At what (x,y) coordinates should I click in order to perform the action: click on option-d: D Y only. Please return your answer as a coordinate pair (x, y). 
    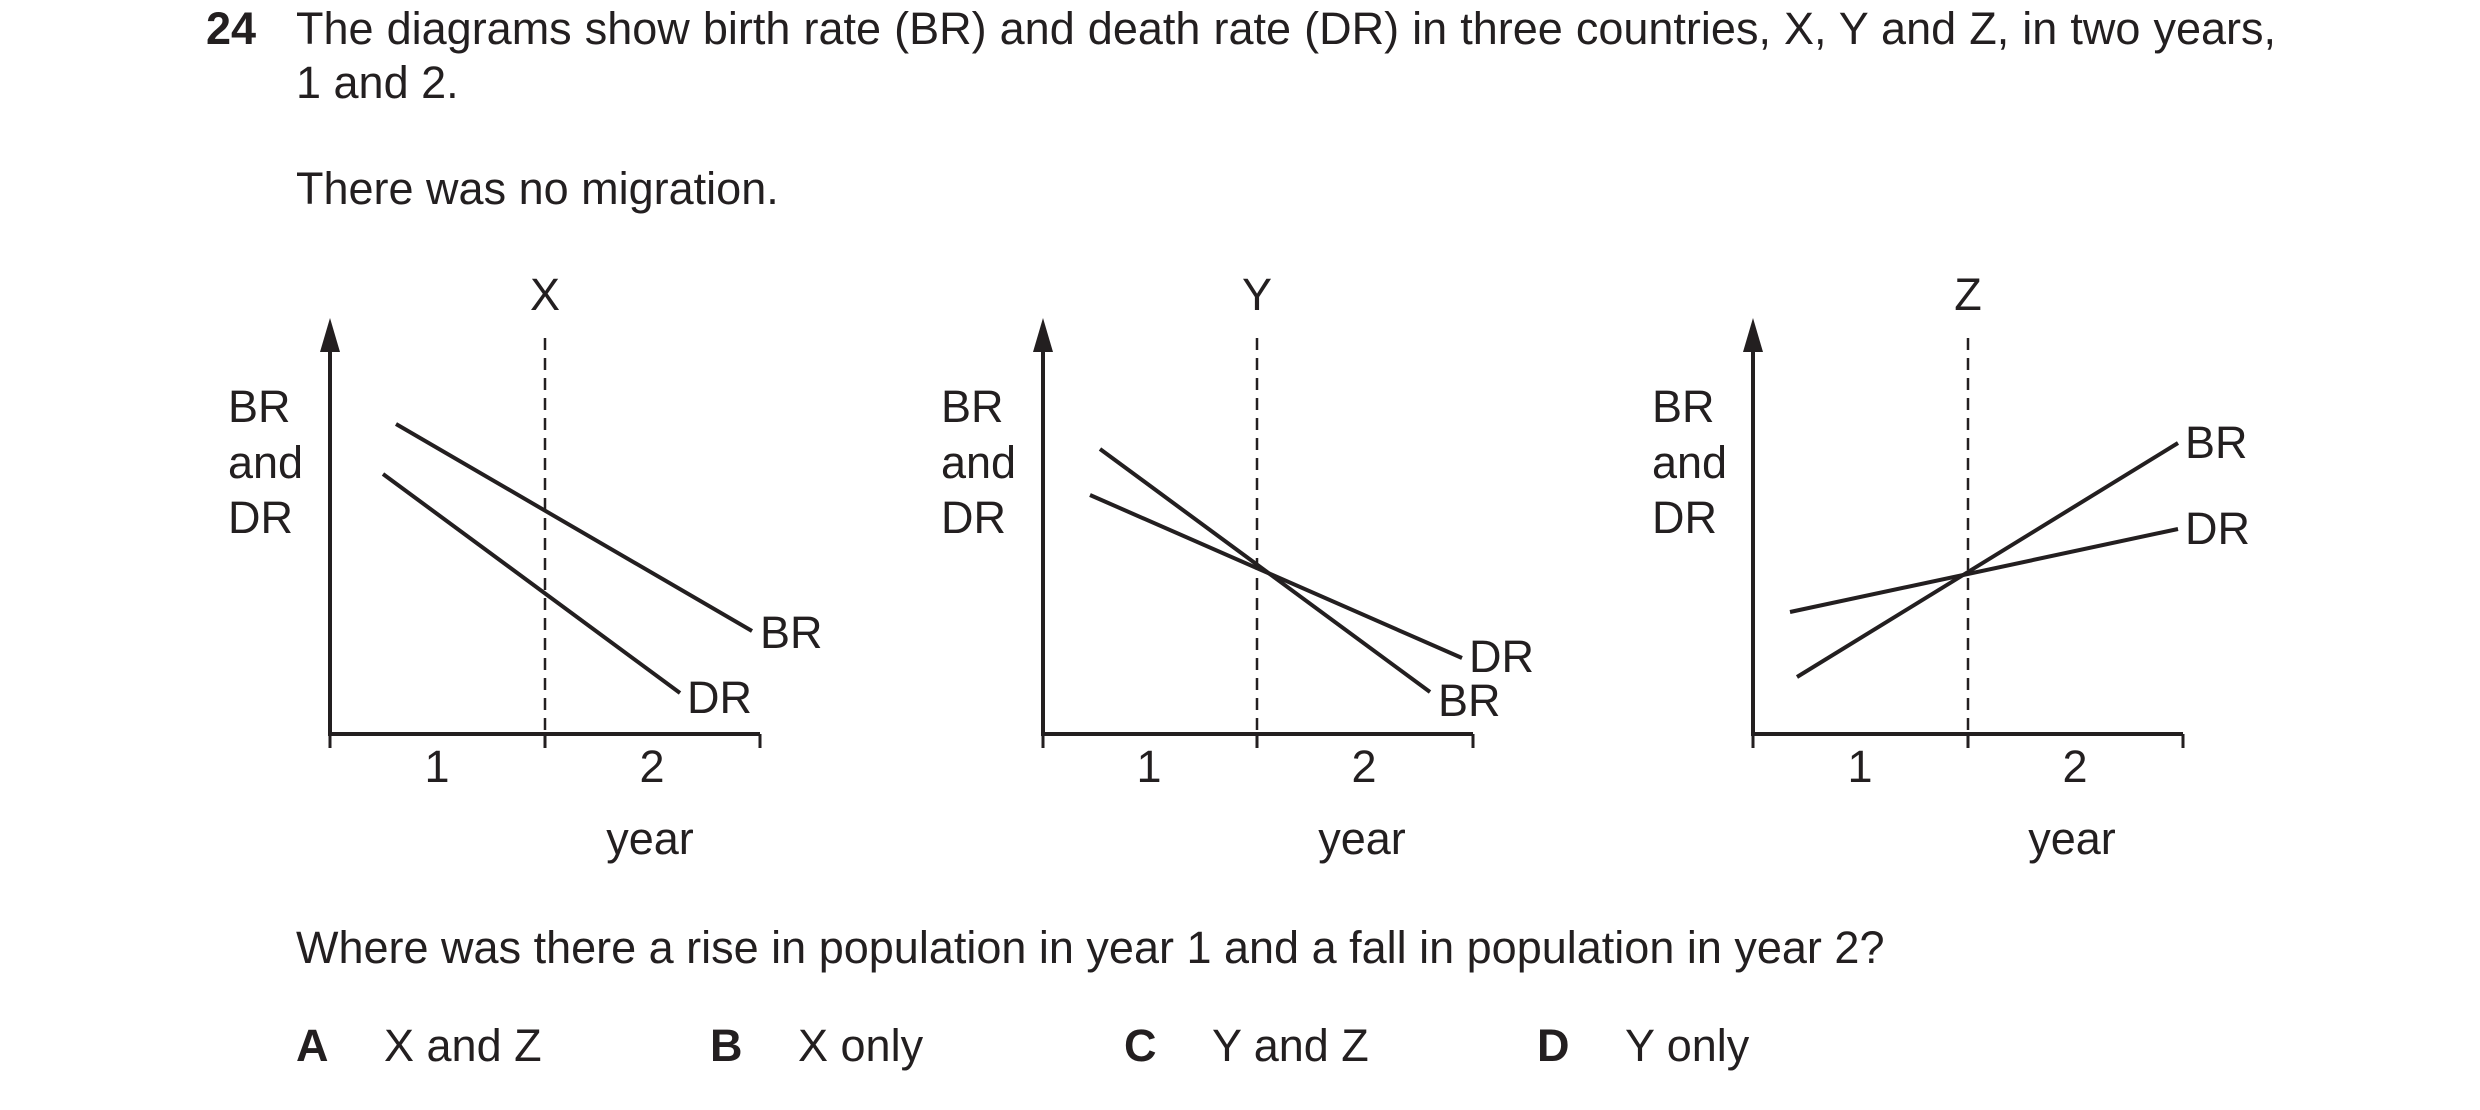
    Looking at the image, I should click on (1643, 1046).